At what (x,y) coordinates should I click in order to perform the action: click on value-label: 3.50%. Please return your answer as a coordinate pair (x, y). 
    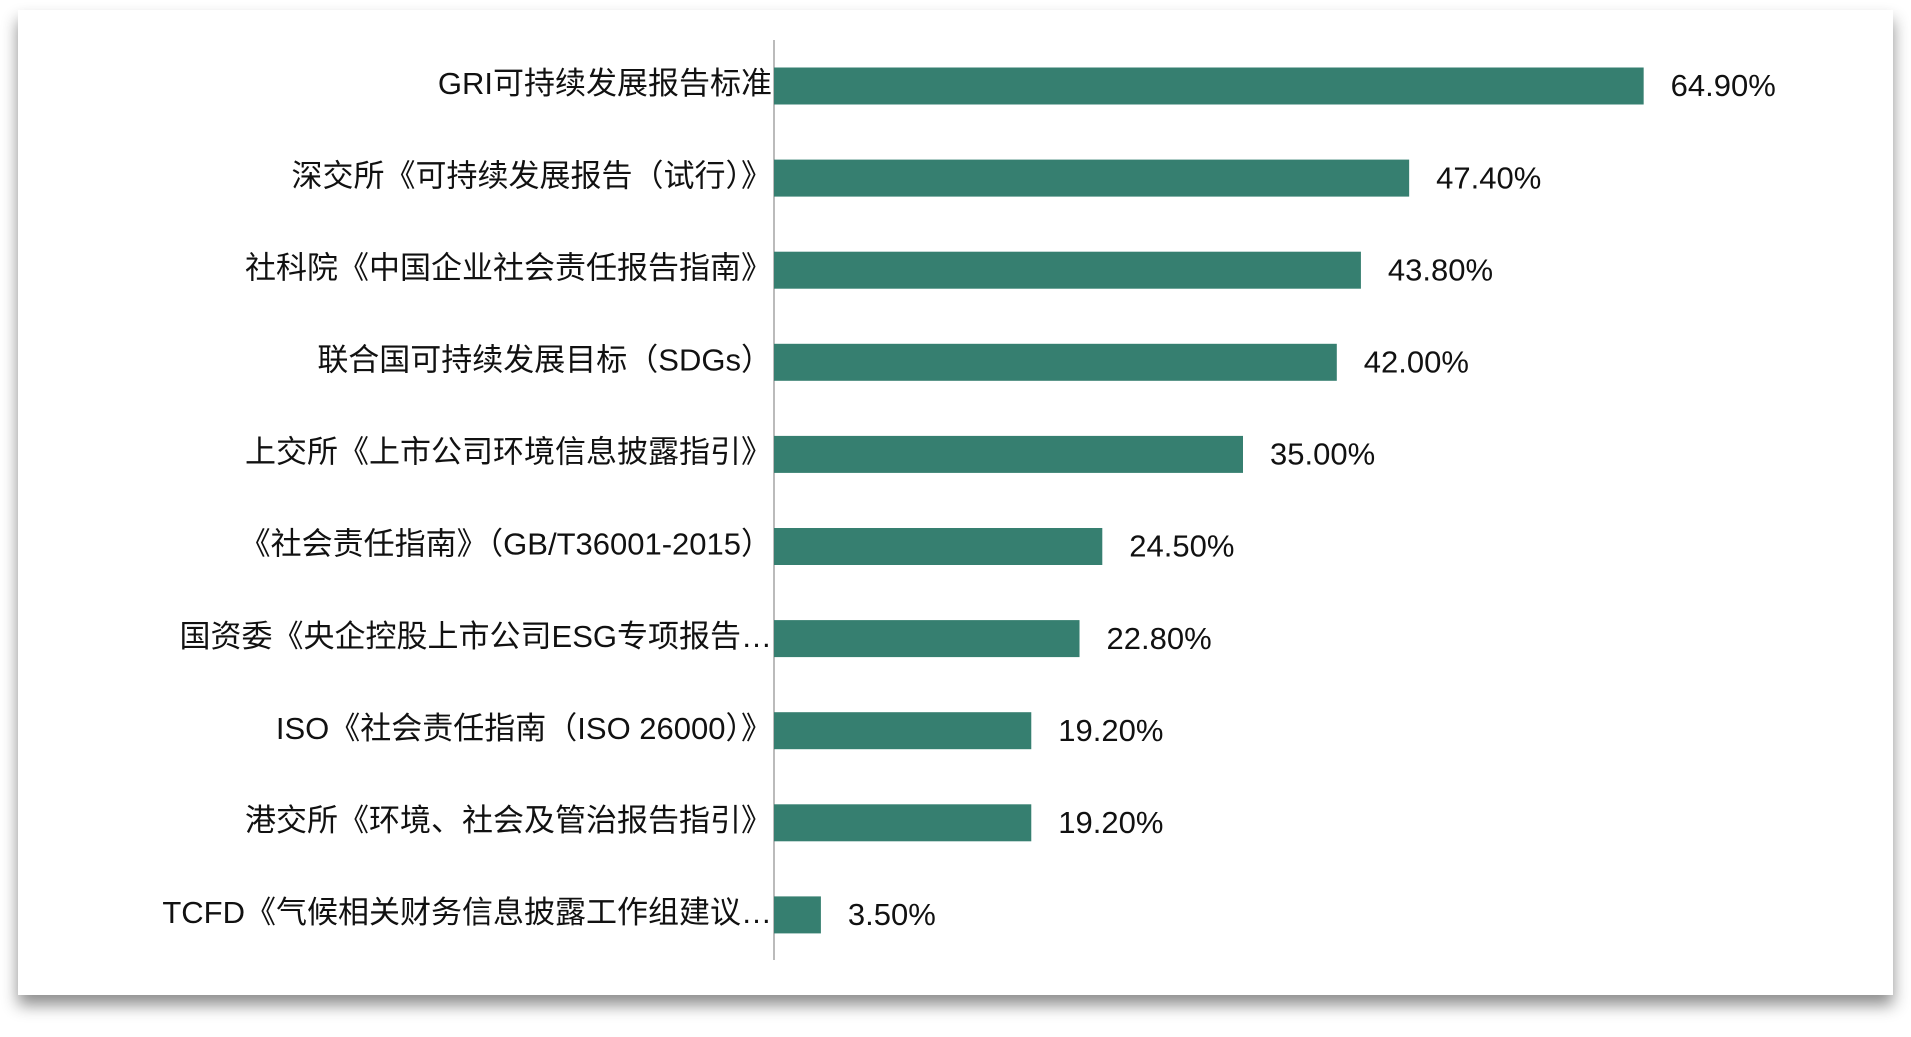
    Looking at the image, I should click on (892, 914).